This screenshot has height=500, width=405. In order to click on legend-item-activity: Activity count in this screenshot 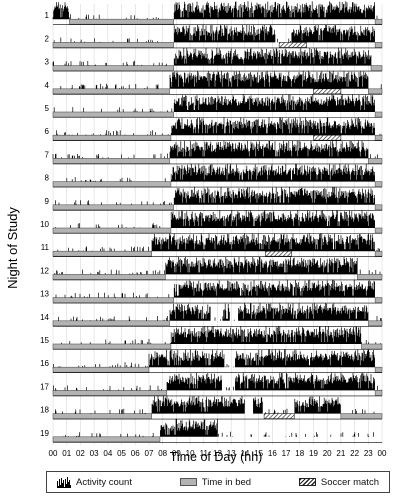, I will do `click(94, 482)`.